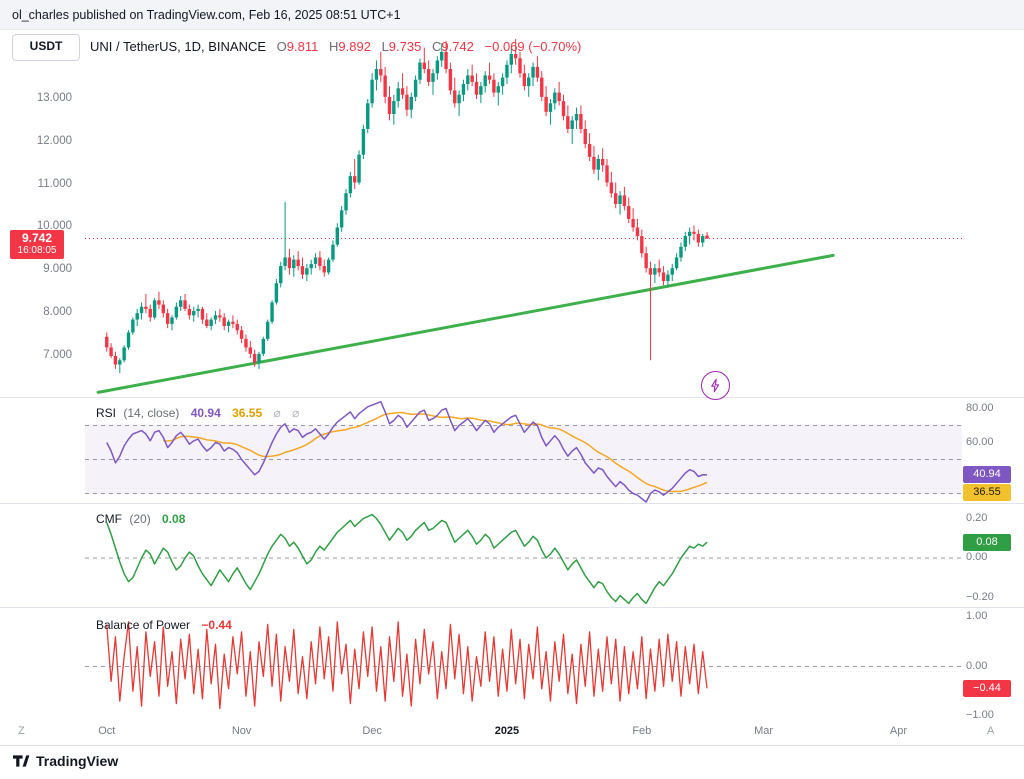  I want to click on last-price-value: 9.742, so click(37, 238).